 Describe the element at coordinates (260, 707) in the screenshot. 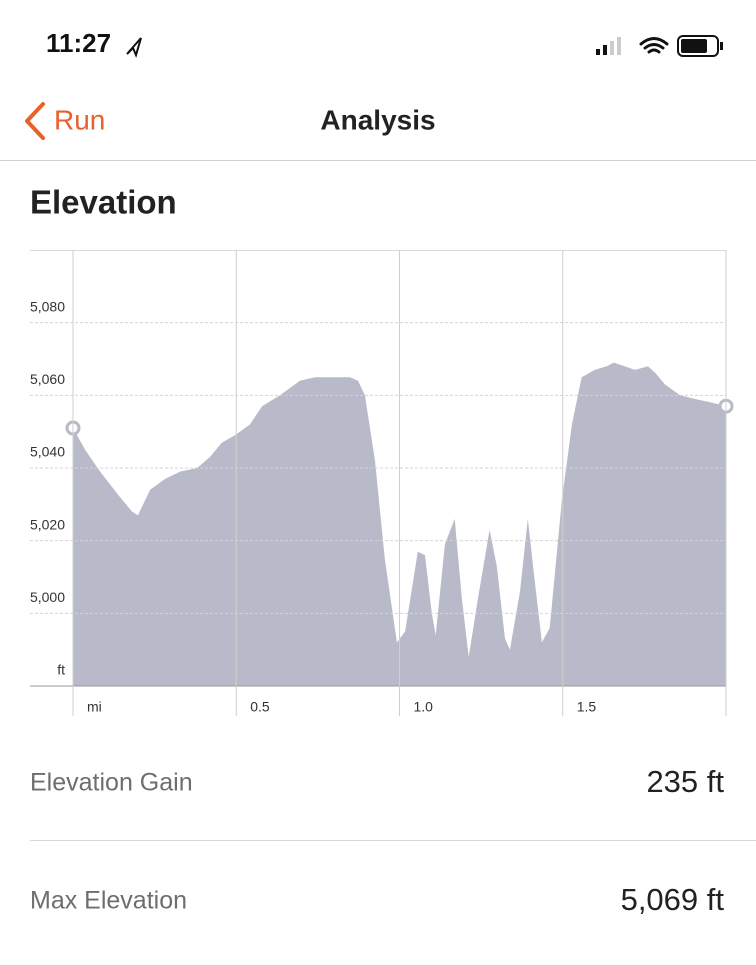

I see `x-tick-label: 0.5` at that location.